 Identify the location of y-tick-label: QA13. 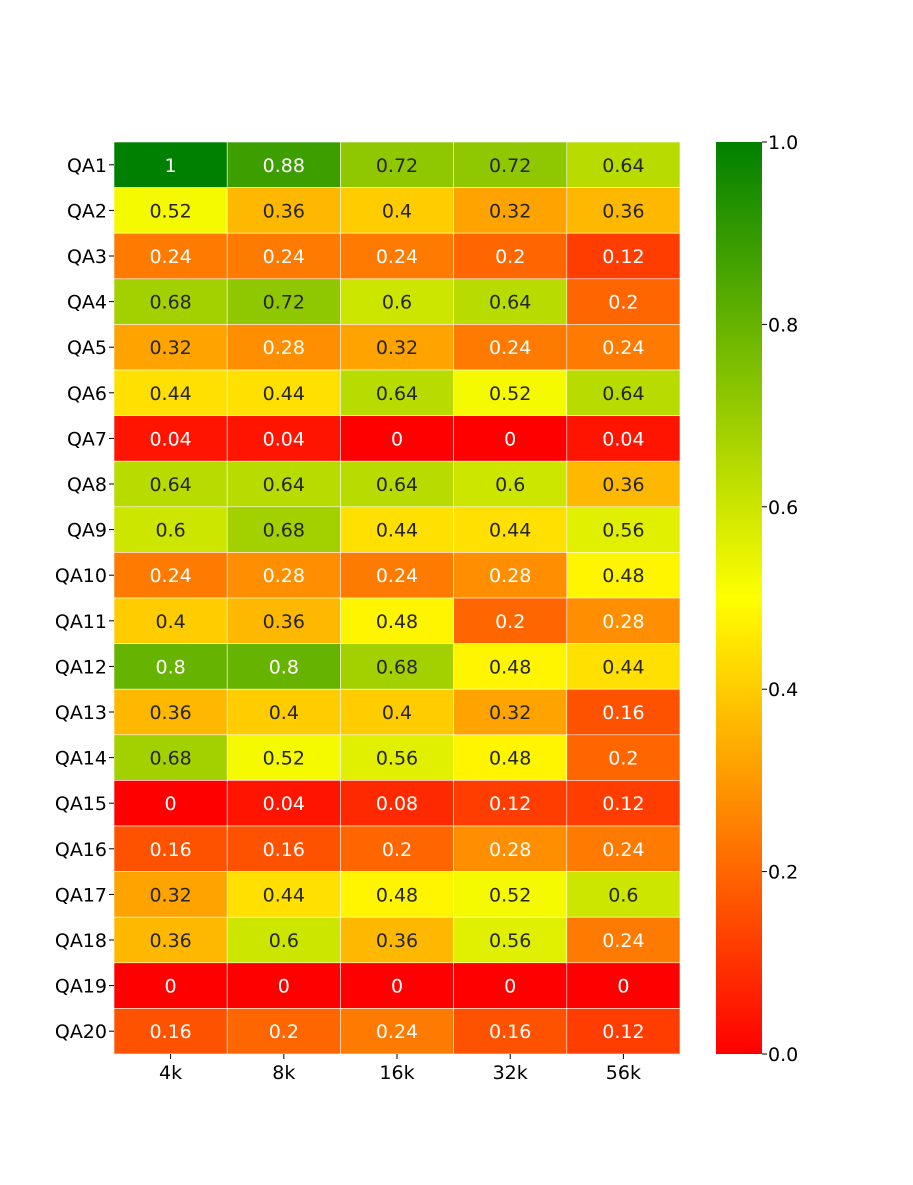
(81, 713).